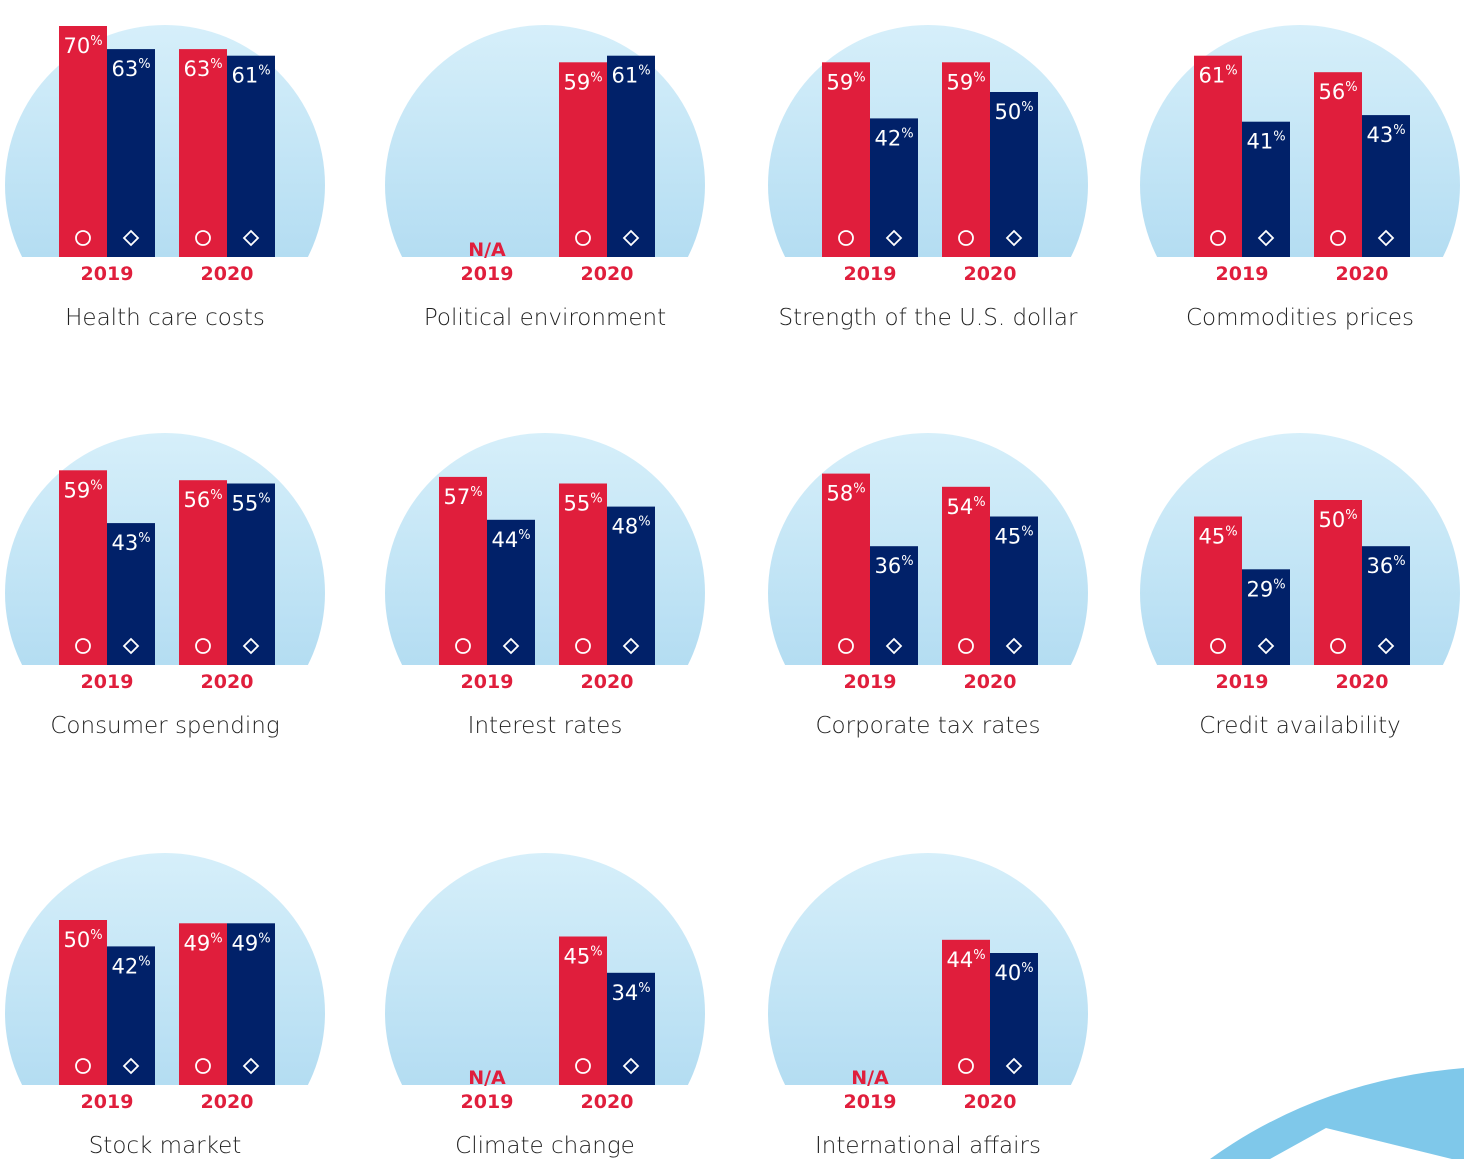  Describe the element at coordinates (165, 178) in the screenshot. I see `panel: 2019 70% 63% 2020 63% 61% Health care costs` at that location.